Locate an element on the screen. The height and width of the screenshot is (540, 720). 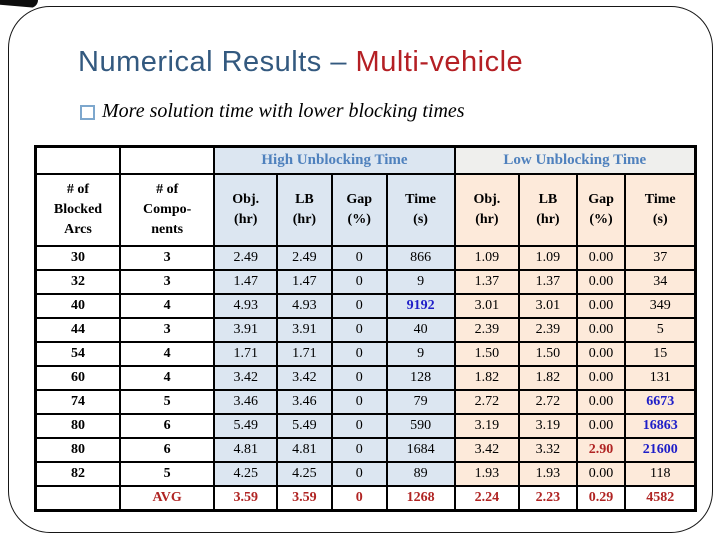
table-cell: 2.72 is located at coordinates (487, 402).